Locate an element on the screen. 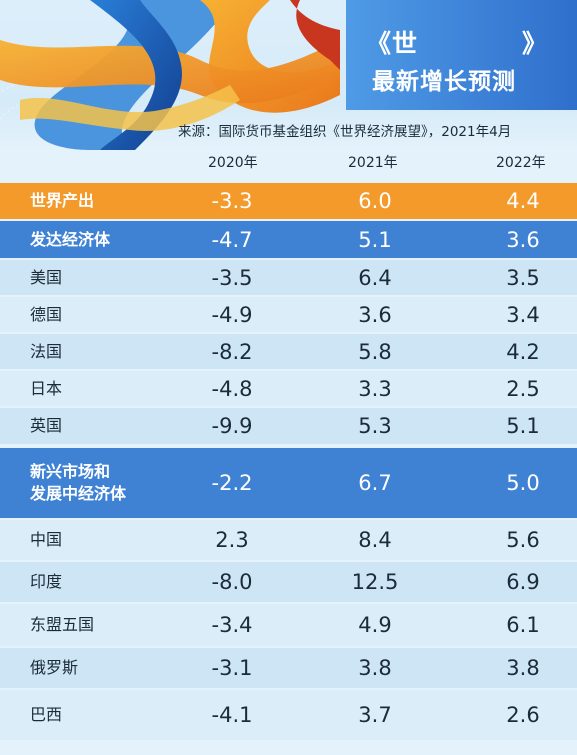 This screenshot has height=755, width=577. value-cell: -4.7 is located at coordinates (232, 239).